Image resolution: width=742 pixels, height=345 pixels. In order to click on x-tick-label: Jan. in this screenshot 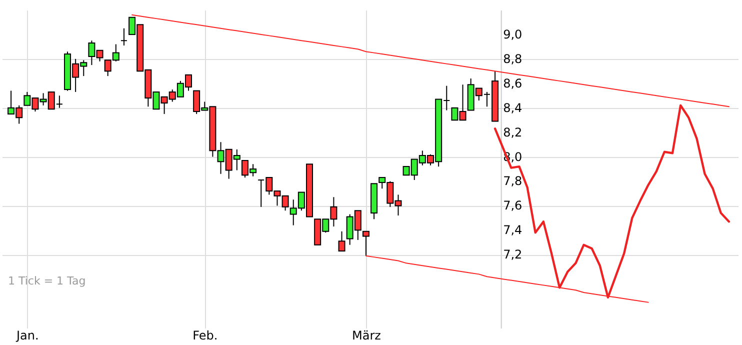, I will do `click(27, 335)`.